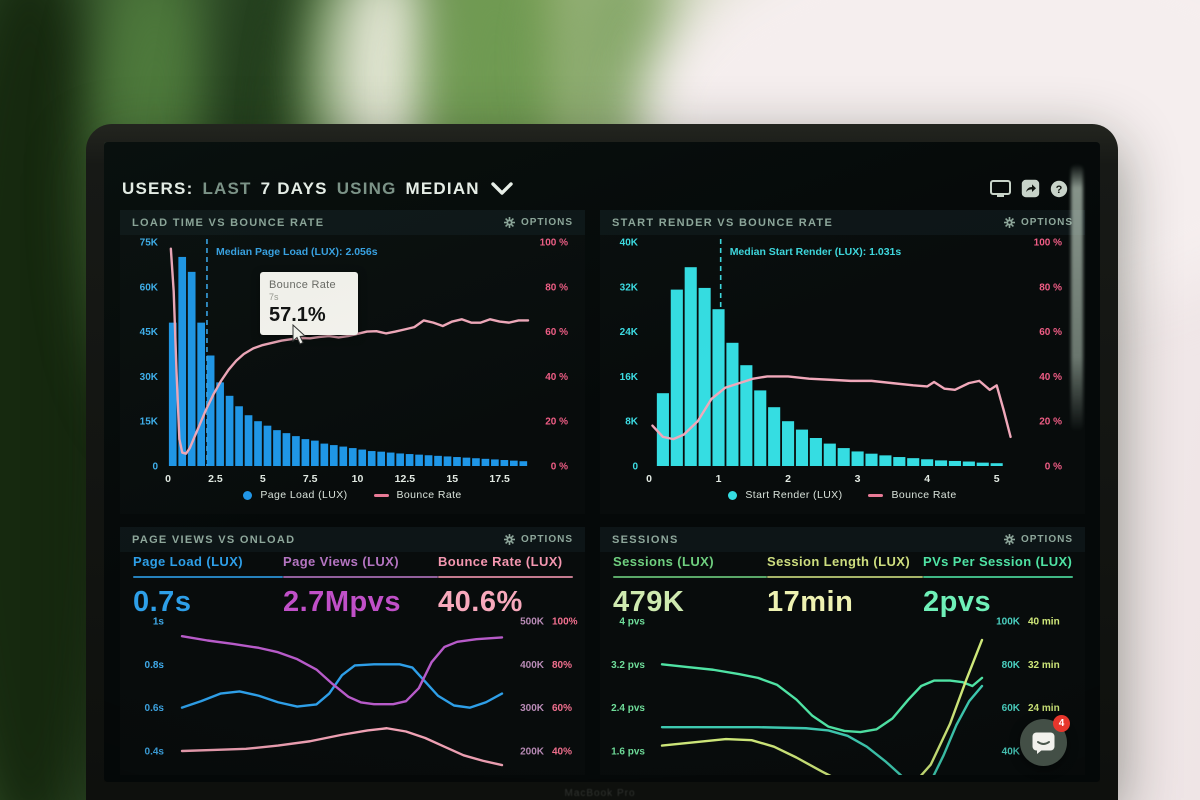  I want to click on y-axis-right-tick: 60 %, so click(556, 332).